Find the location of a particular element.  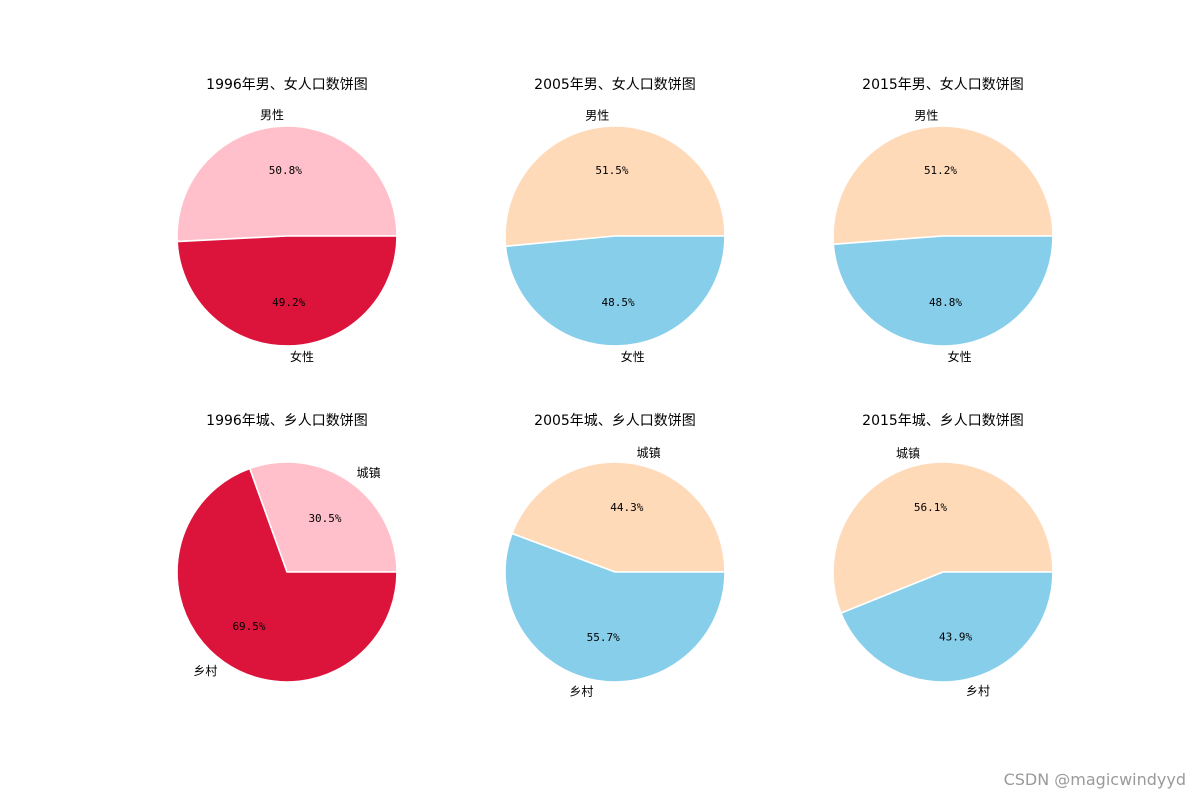

slice-percent-label: 30.5% is located at coordinates (324, 518).